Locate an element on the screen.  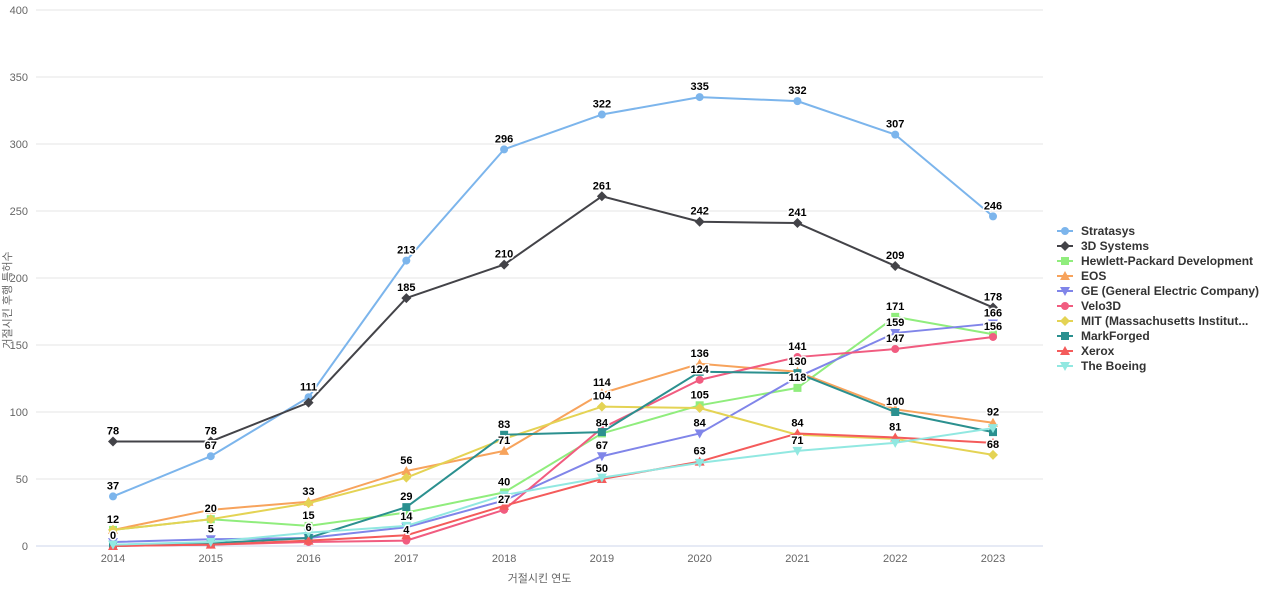
data-label: 261 is located at coordinates (602, 186).